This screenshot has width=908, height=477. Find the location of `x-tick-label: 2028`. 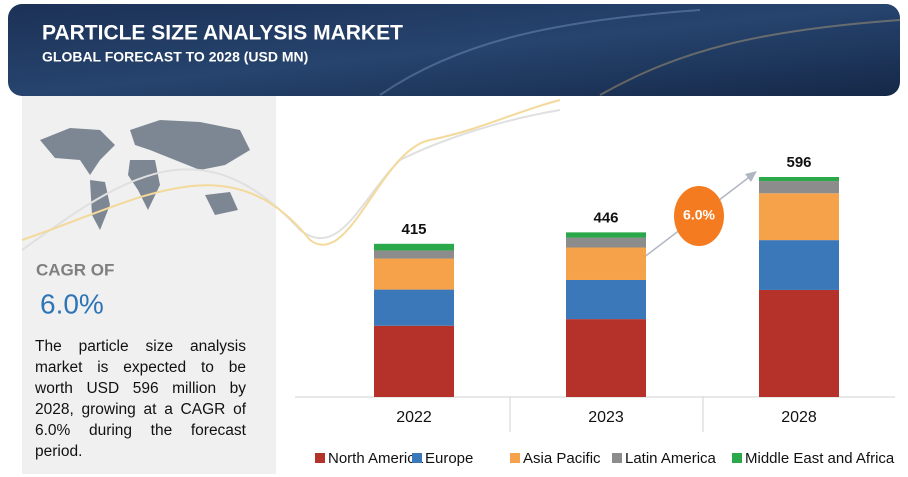

x-tick-label: 2028 is located at coordinates (799, 417).